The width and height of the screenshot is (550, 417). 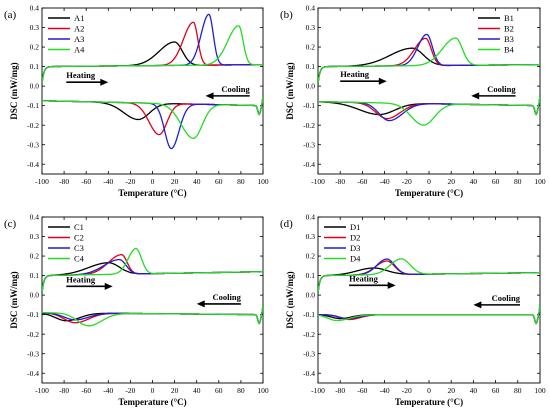 I want to click on legend-label-a4: A4, so click(x=79, y=50).